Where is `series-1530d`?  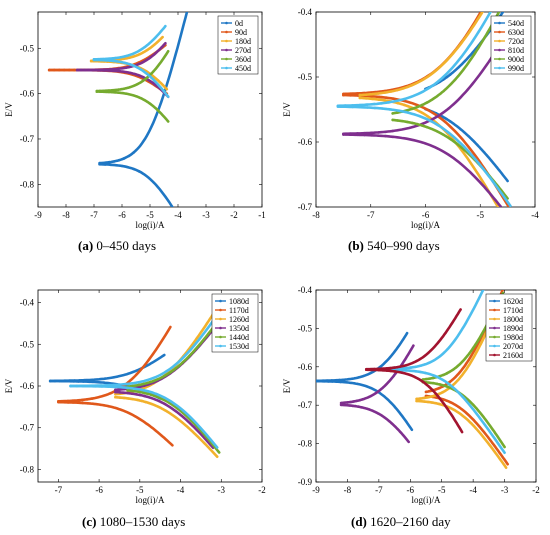 series-1530d is located at coordinates (144, 384).